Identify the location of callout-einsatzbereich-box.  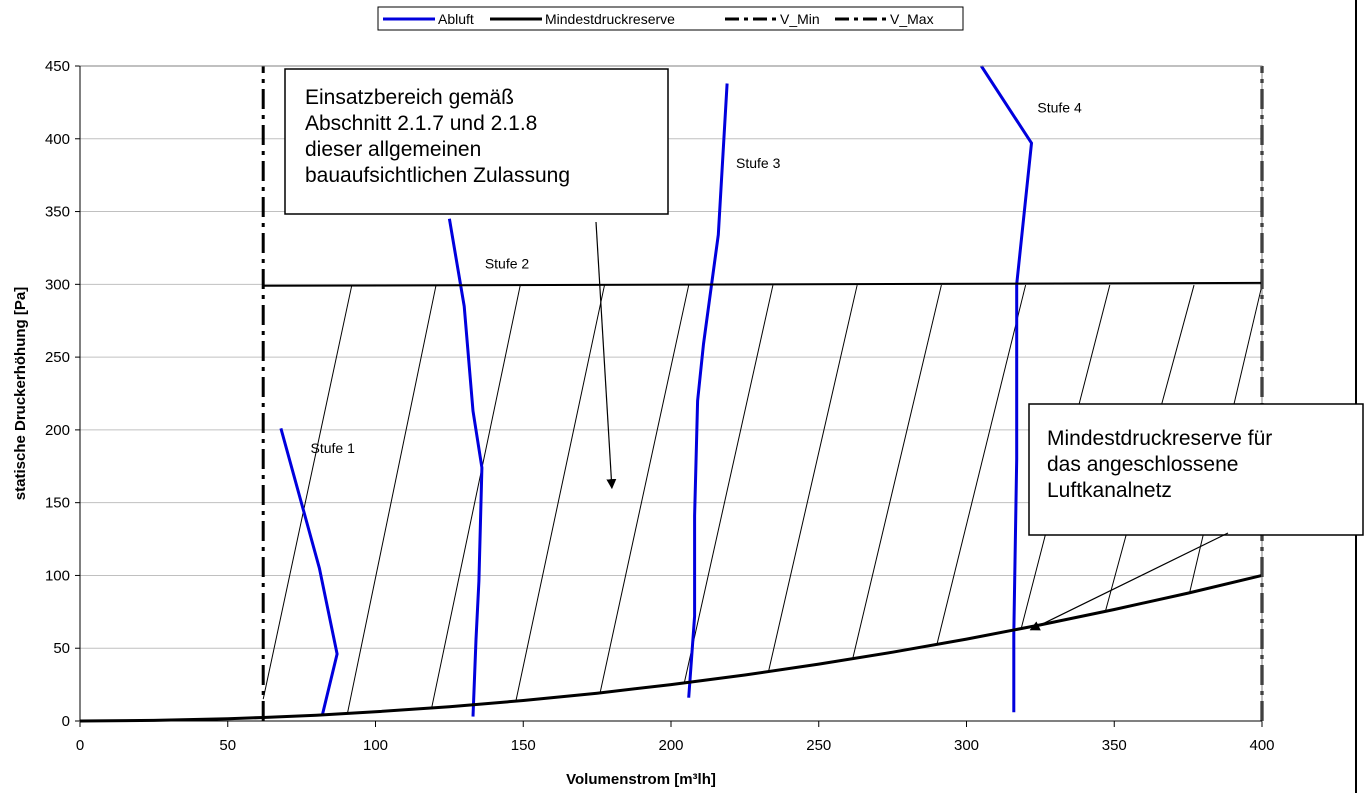
(476, 141).